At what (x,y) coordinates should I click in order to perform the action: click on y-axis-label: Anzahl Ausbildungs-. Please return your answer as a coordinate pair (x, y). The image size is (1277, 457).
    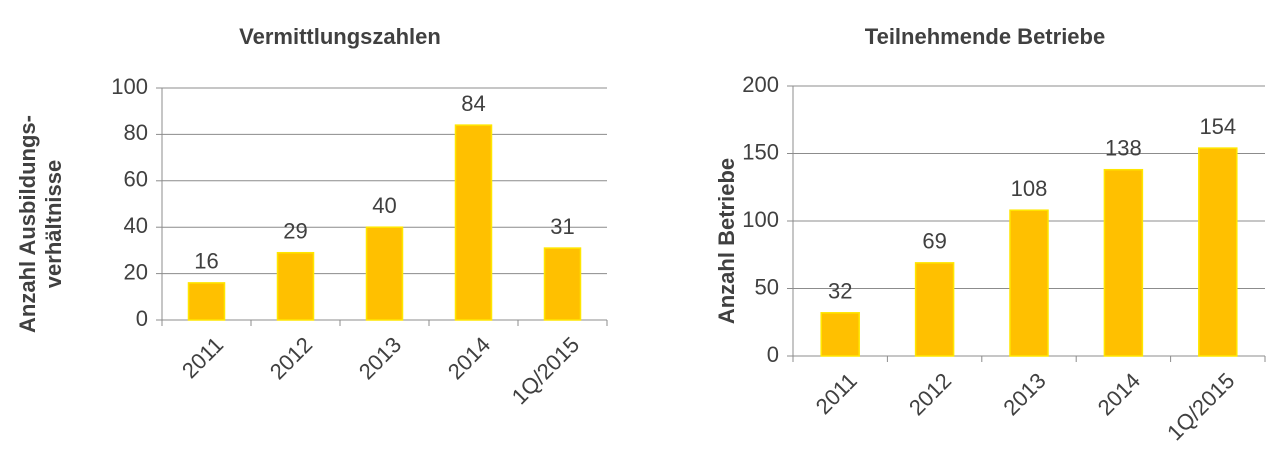
    Looking at the image, I should click on (27, 224).